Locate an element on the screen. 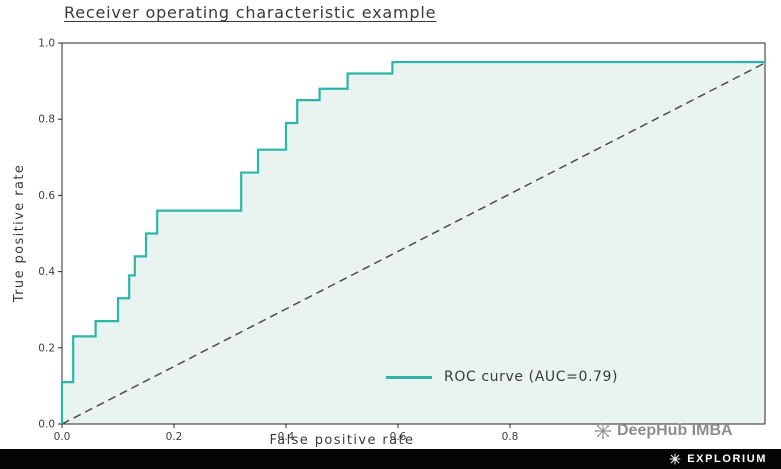 The image size is (781, 469). legend-roc-line-sample is located at coordinates (409, 377).